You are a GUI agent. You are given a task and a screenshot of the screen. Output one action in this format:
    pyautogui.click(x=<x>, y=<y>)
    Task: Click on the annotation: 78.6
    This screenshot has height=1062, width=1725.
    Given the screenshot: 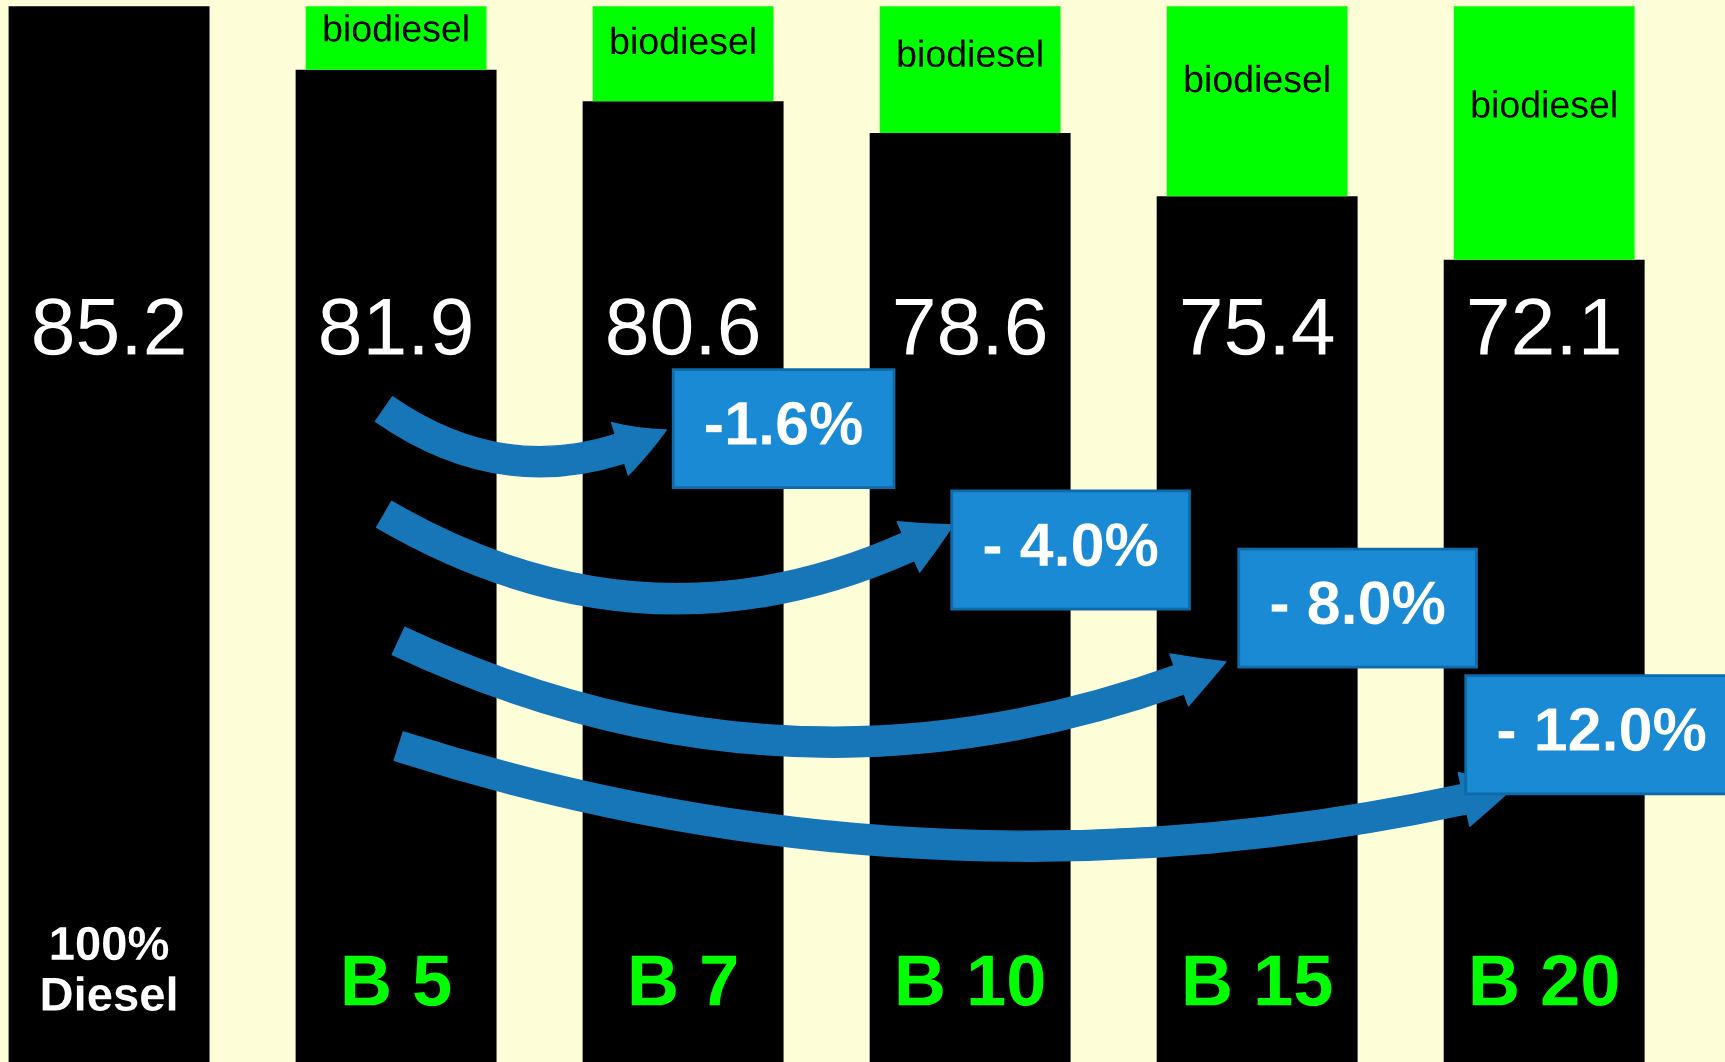 What is the action you would take?
    pyautogui.click(x=970, y=327)
    